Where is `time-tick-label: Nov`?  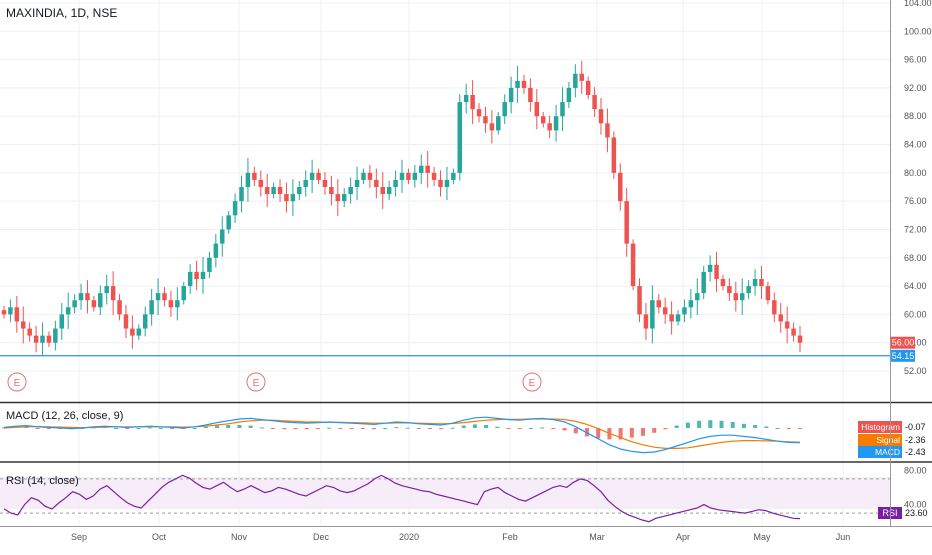 time-tick-label: Nov is located at coordinates (239, 537).